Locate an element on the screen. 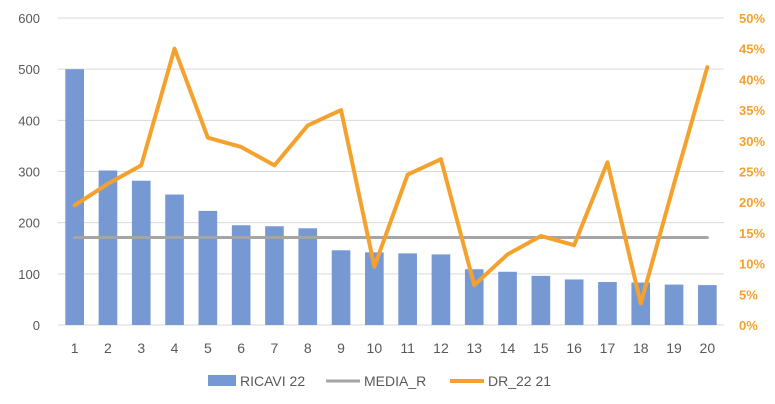  x-tick-label: 4 is located at coordinates (175, 348).